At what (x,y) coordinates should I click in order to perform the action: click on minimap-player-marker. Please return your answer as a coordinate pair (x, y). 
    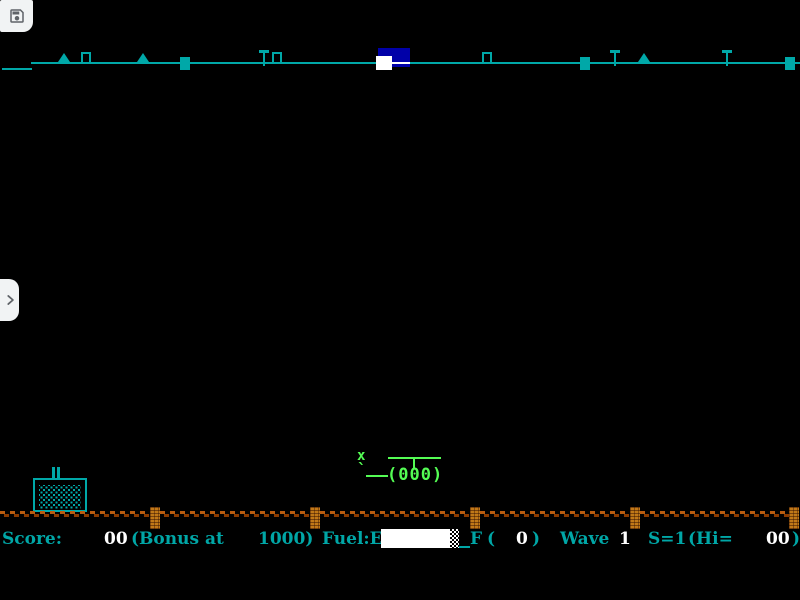
    Looking at the image, I should click on (384, 63).